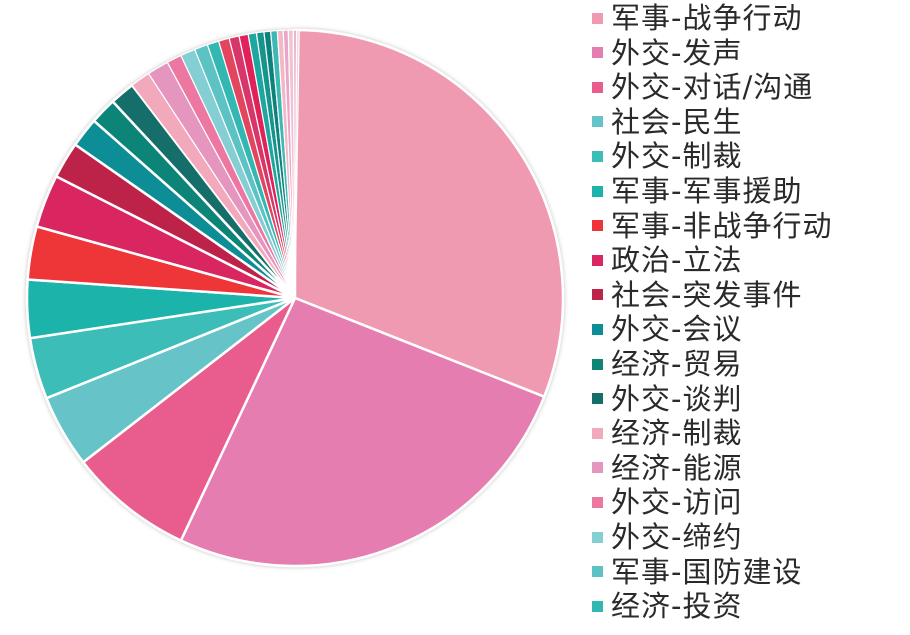 The width and height of the screenshot is (910, 635). I want to click on legend-label: 外交-缔约, so click(677, 537).